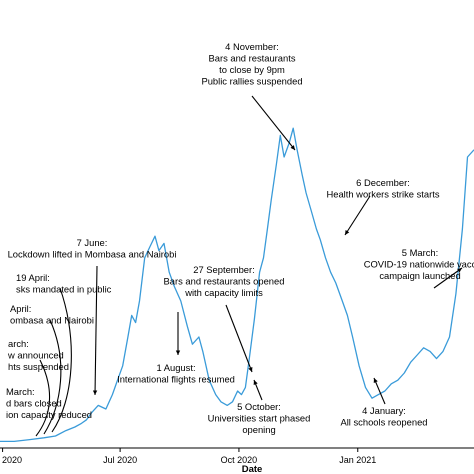 The width and height of the screenshot is (474, 474). I want to click on annotation-text: 19 April: sks mandated in public, so click(64, 283).